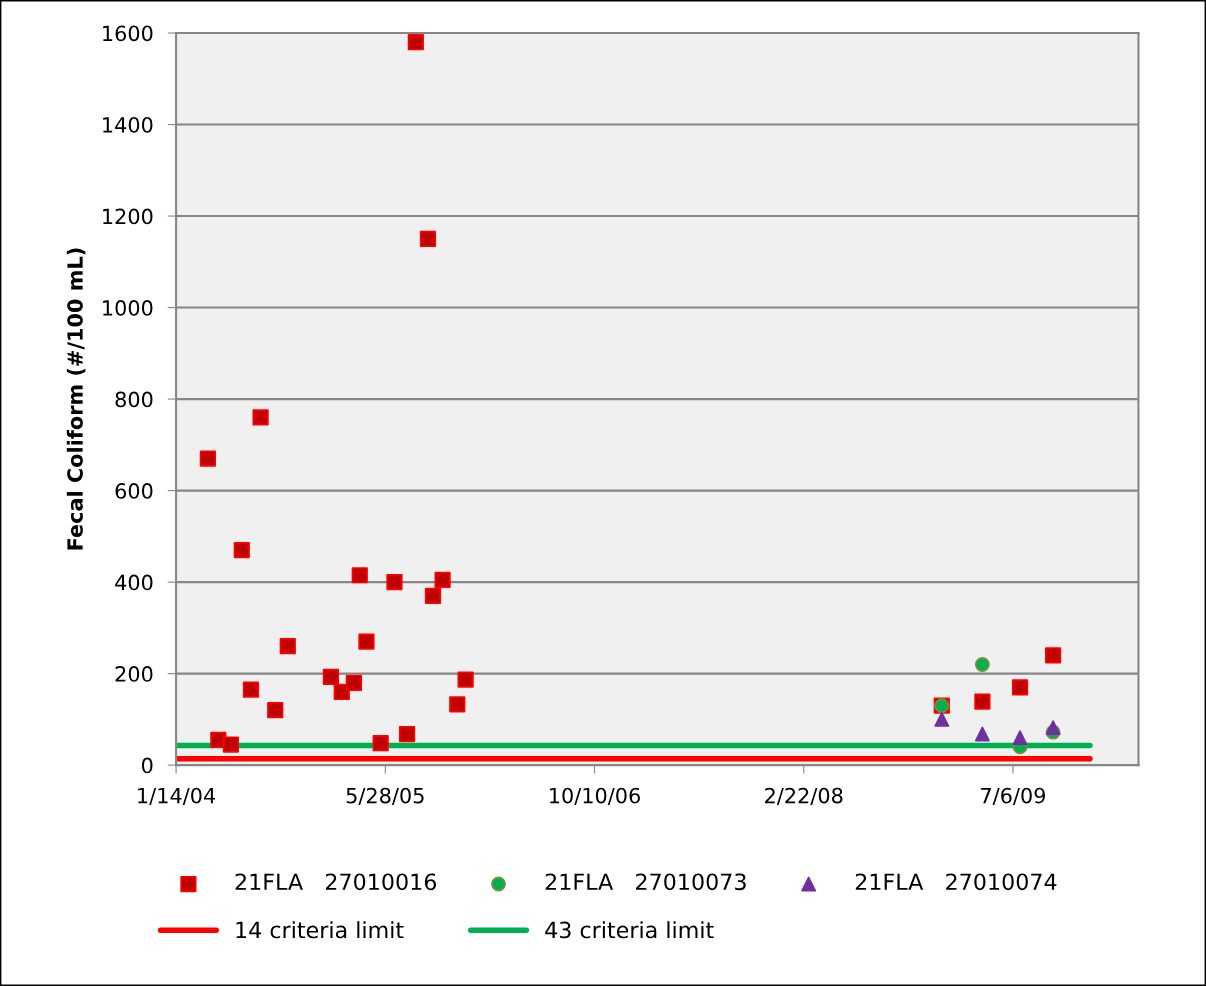  I want to click on x-tick-label: 1/14/04, so click(177, 796).